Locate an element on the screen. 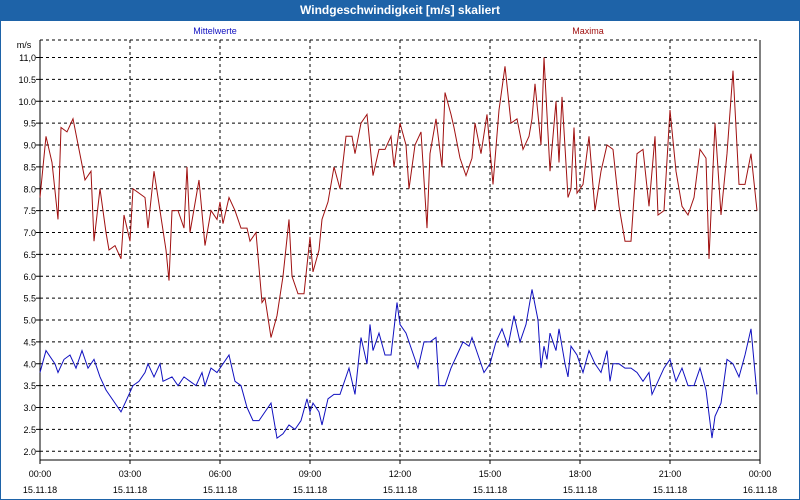  x-tick-time: 03:00 is located at coordinates (130, 474).